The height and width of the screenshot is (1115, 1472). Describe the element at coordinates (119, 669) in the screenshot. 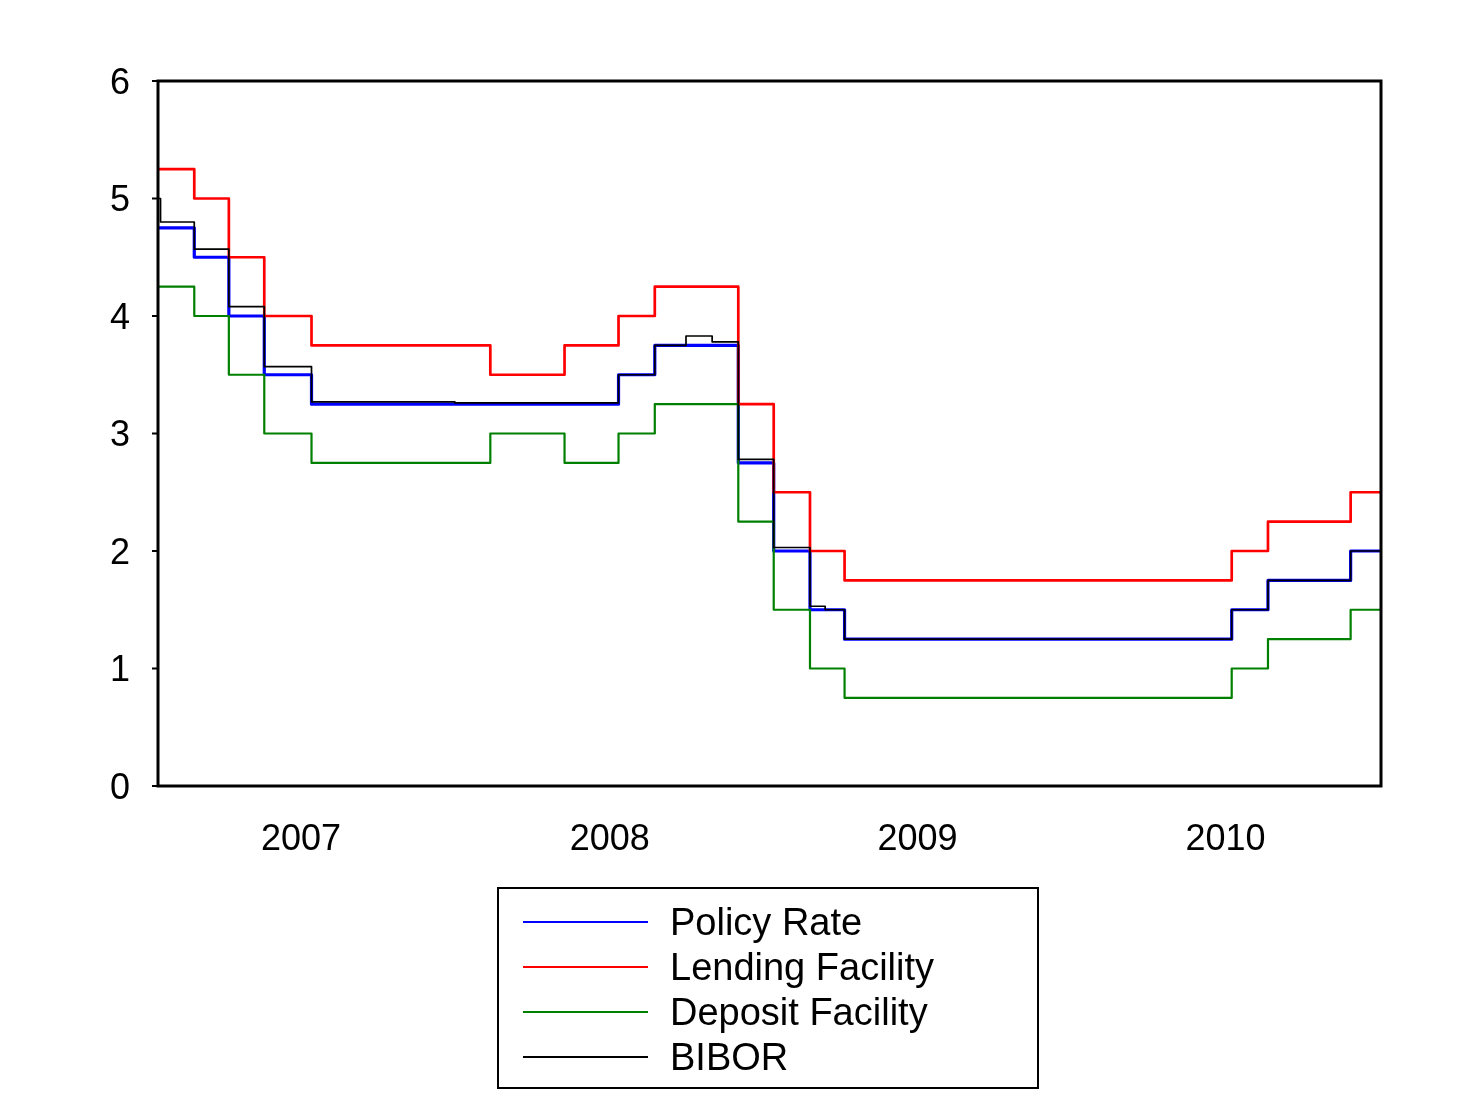

I see `y-tick-label: 1` at that location.